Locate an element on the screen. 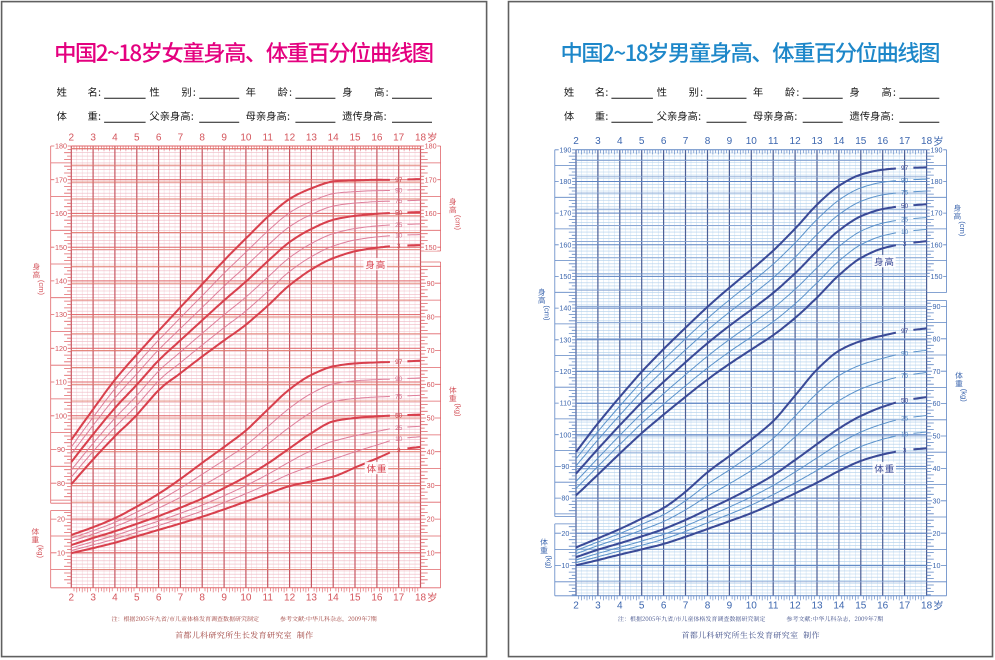  svg-text: 20 is located at coordinates (565, 533).